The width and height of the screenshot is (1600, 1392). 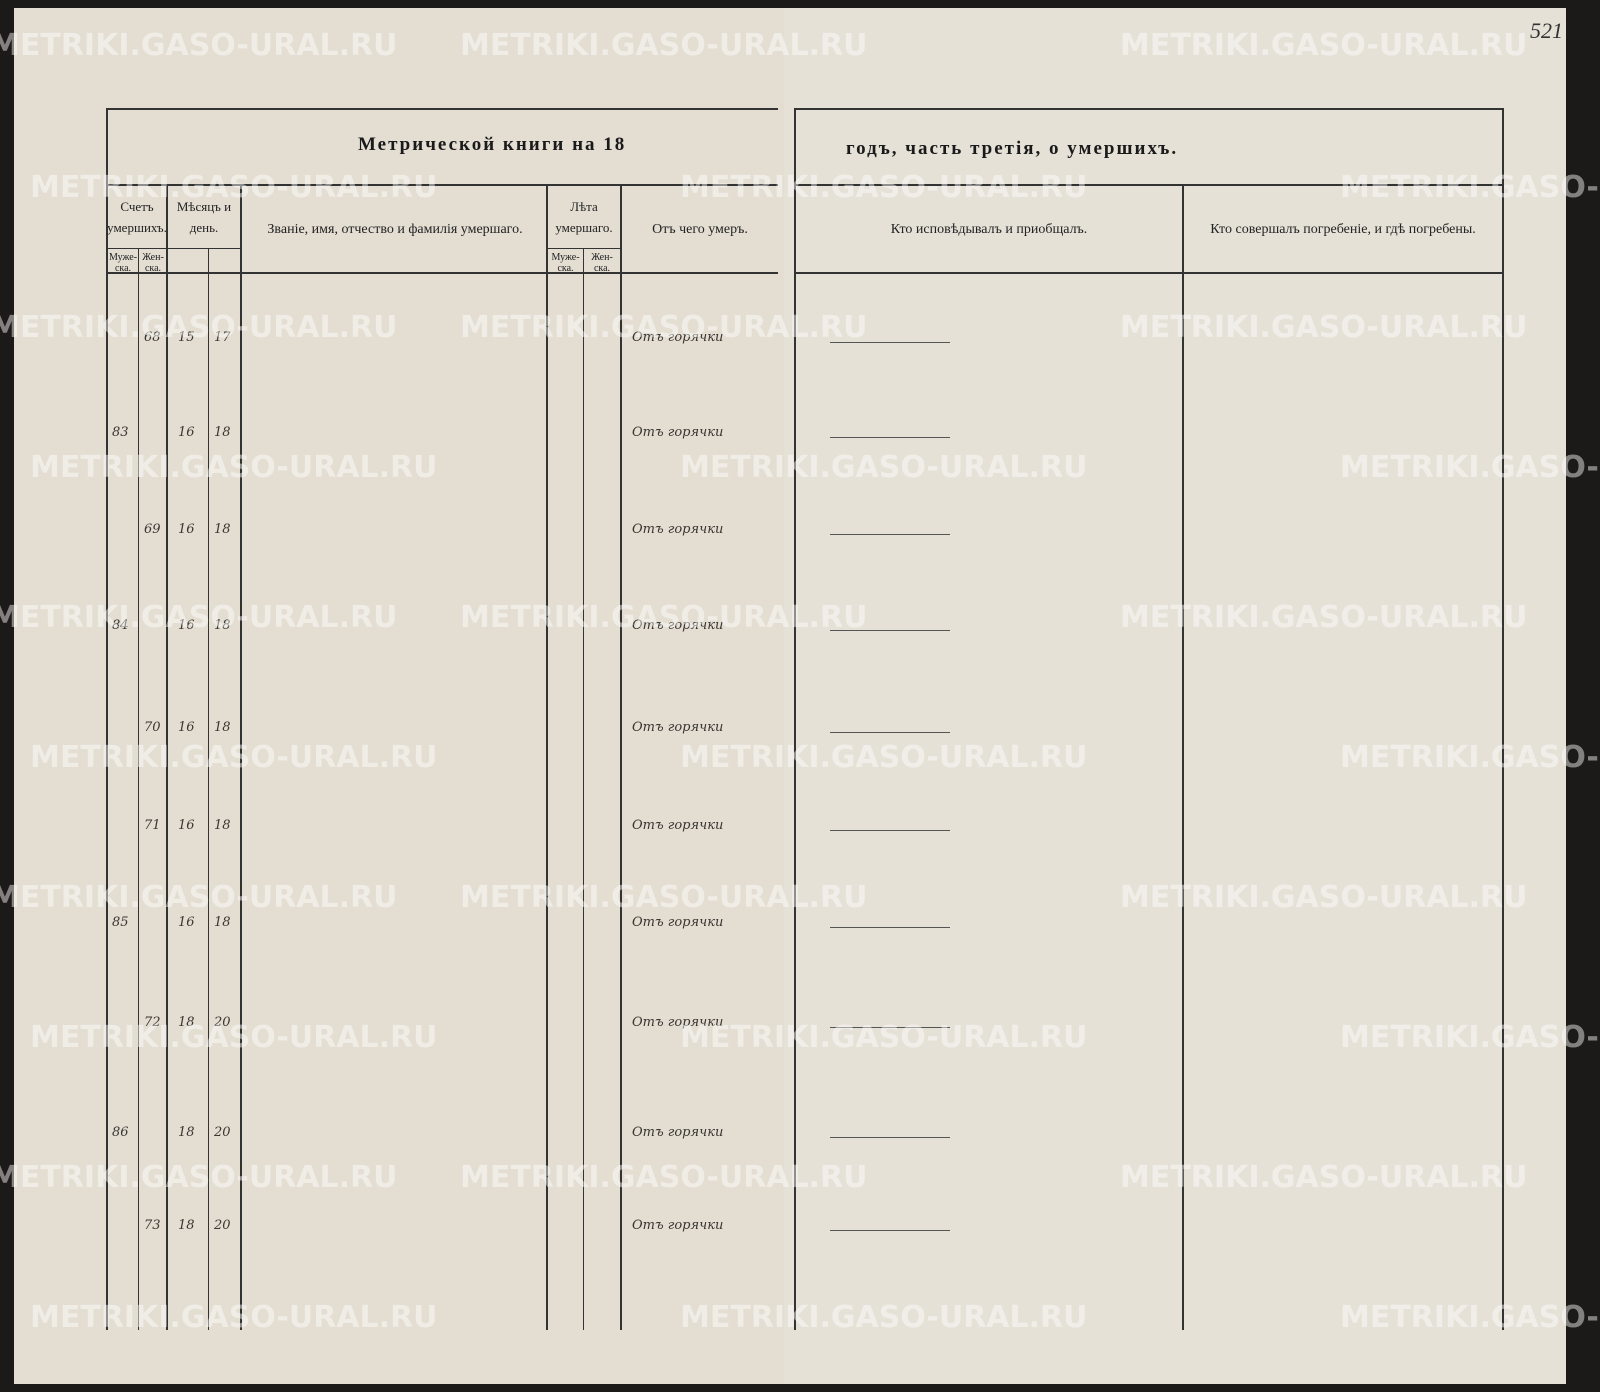 I want to click on count-male: 86, so click(x=120, y=1132).